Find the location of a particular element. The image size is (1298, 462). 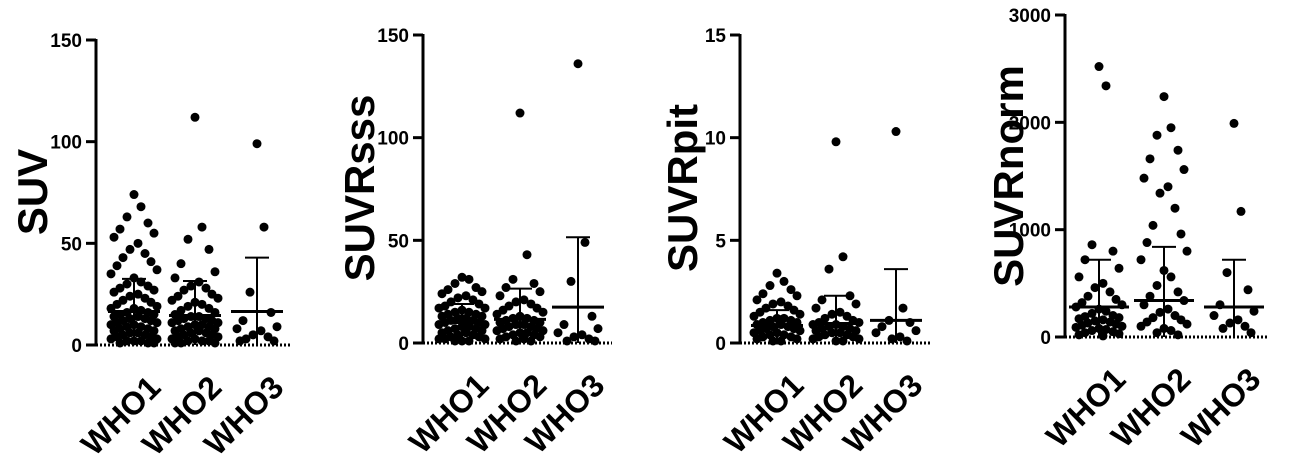

category-label: WHO3 is located at coordinates (1220, 407).